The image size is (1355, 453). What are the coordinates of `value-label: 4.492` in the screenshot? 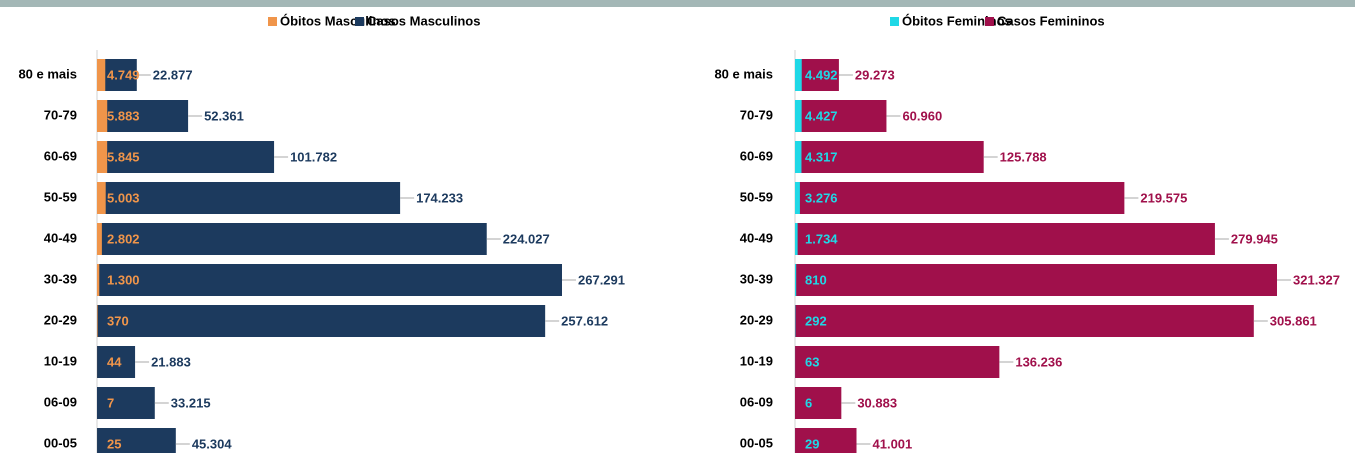 It's located at (821, 74).